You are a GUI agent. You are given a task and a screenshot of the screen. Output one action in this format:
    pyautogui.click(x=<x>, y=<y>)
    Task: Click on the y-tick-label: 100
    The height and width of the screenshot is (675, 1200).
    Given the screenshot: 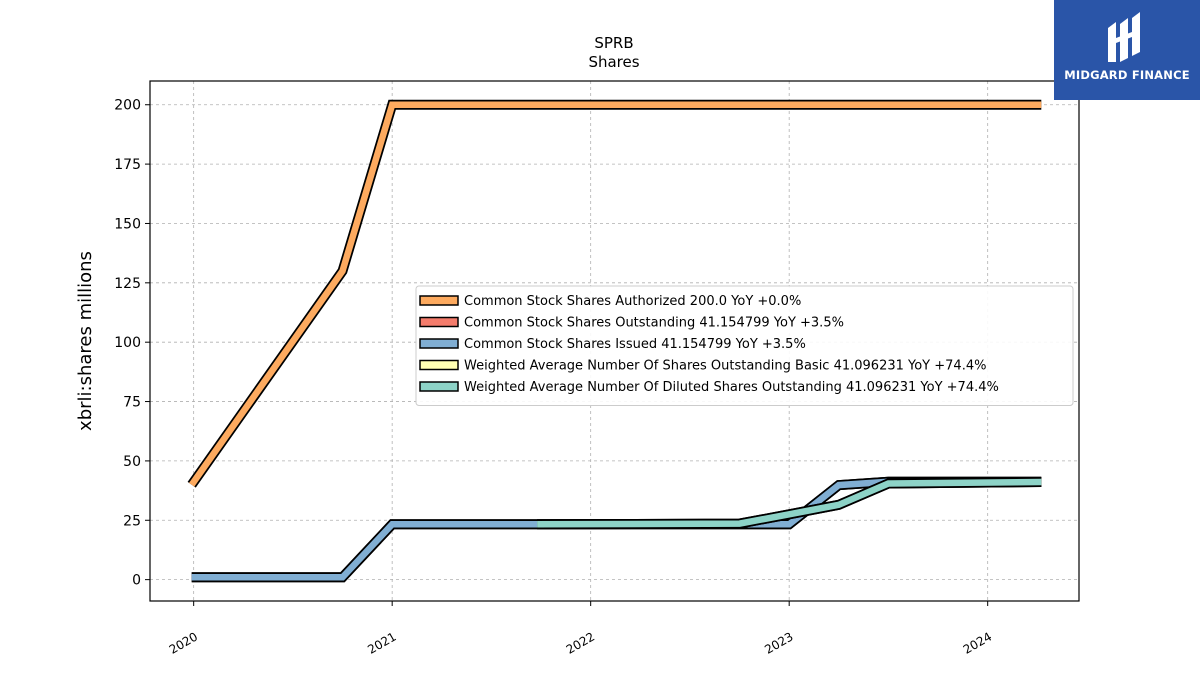 What is the action you would take?
    pyautogui.click(x=127, y=343)
    